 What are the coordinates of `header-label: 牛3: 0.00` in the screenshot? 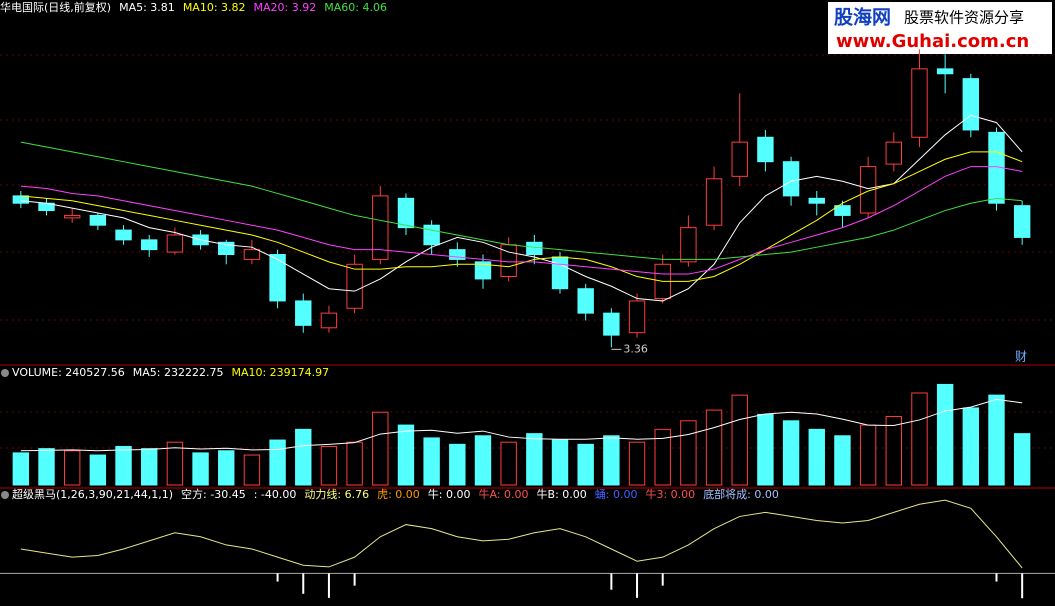 It's located at (670, 494).